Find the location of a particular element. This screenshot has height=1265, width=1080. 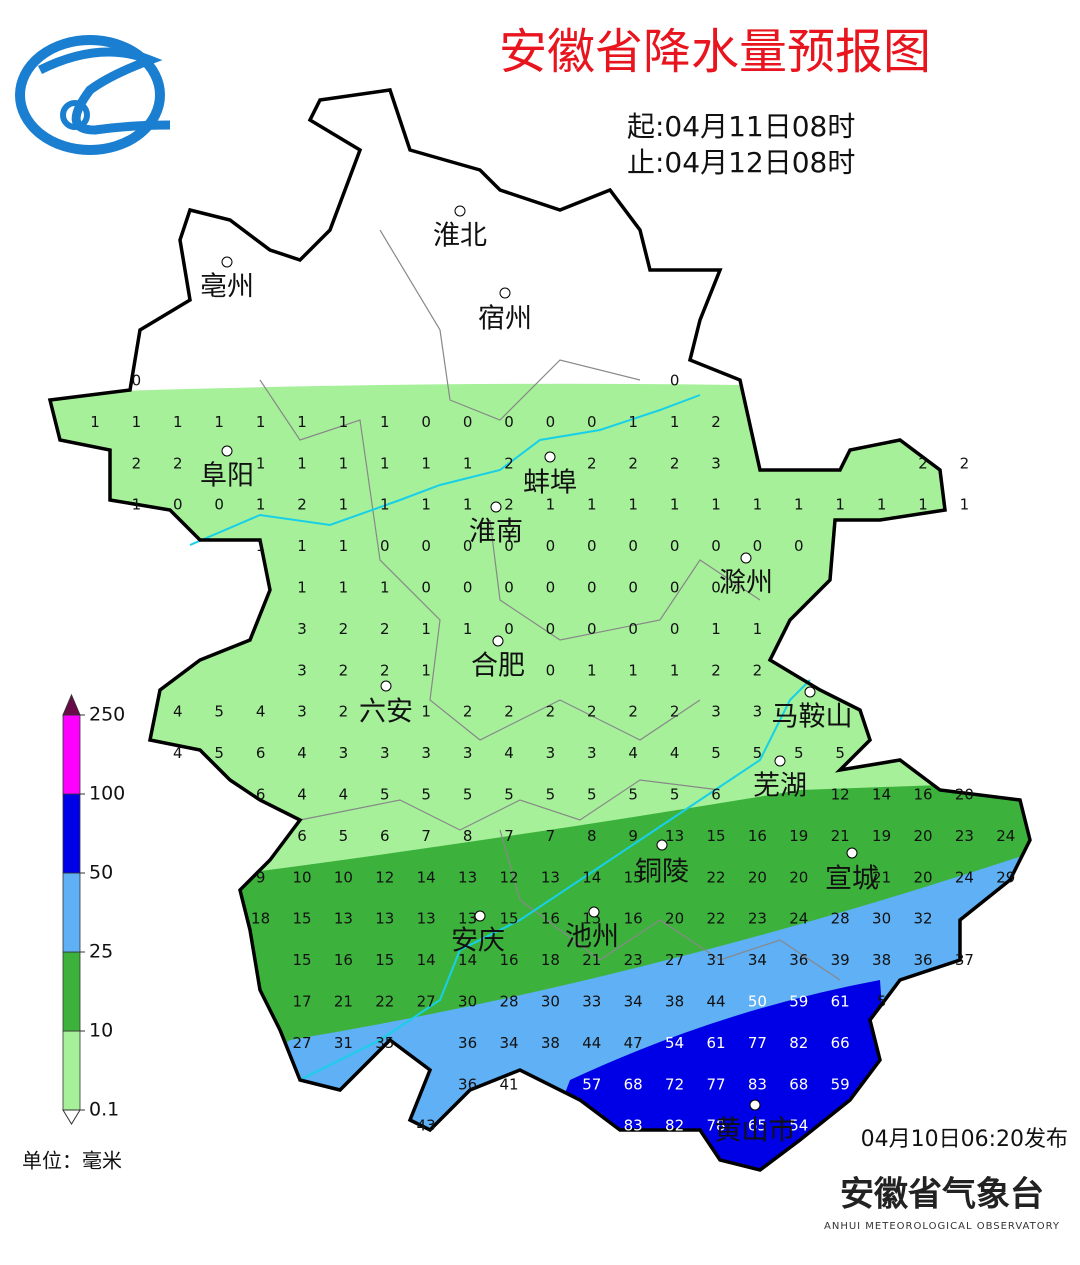

org-english: ANHUI METEOROLOGICAL OBSERVATORY is located at coordinates (942, 1226).